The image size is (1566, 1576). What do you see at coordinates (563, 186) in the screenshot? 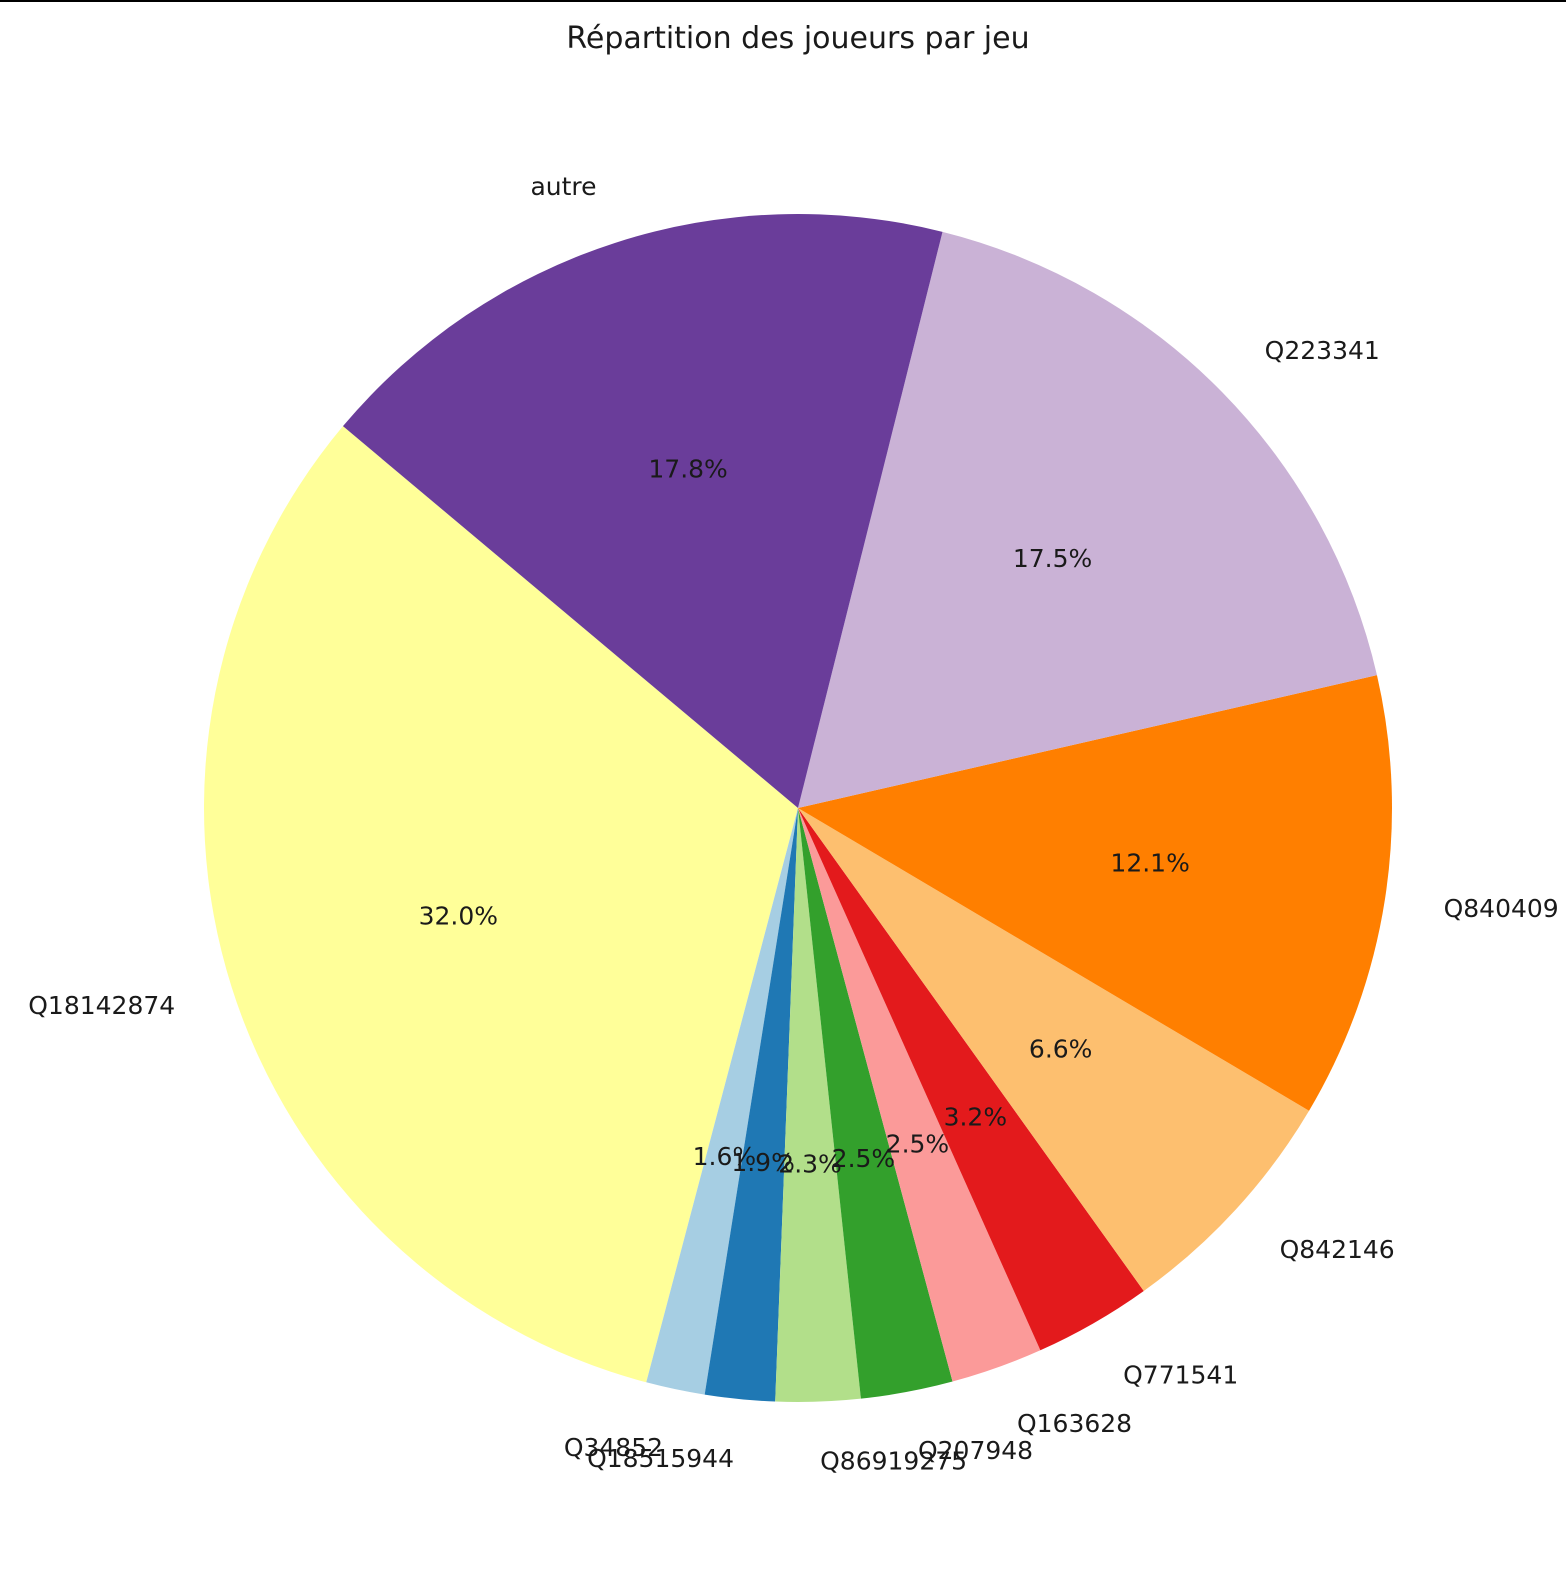
I see `slice-label: autre` at bounding box center [563, 186].